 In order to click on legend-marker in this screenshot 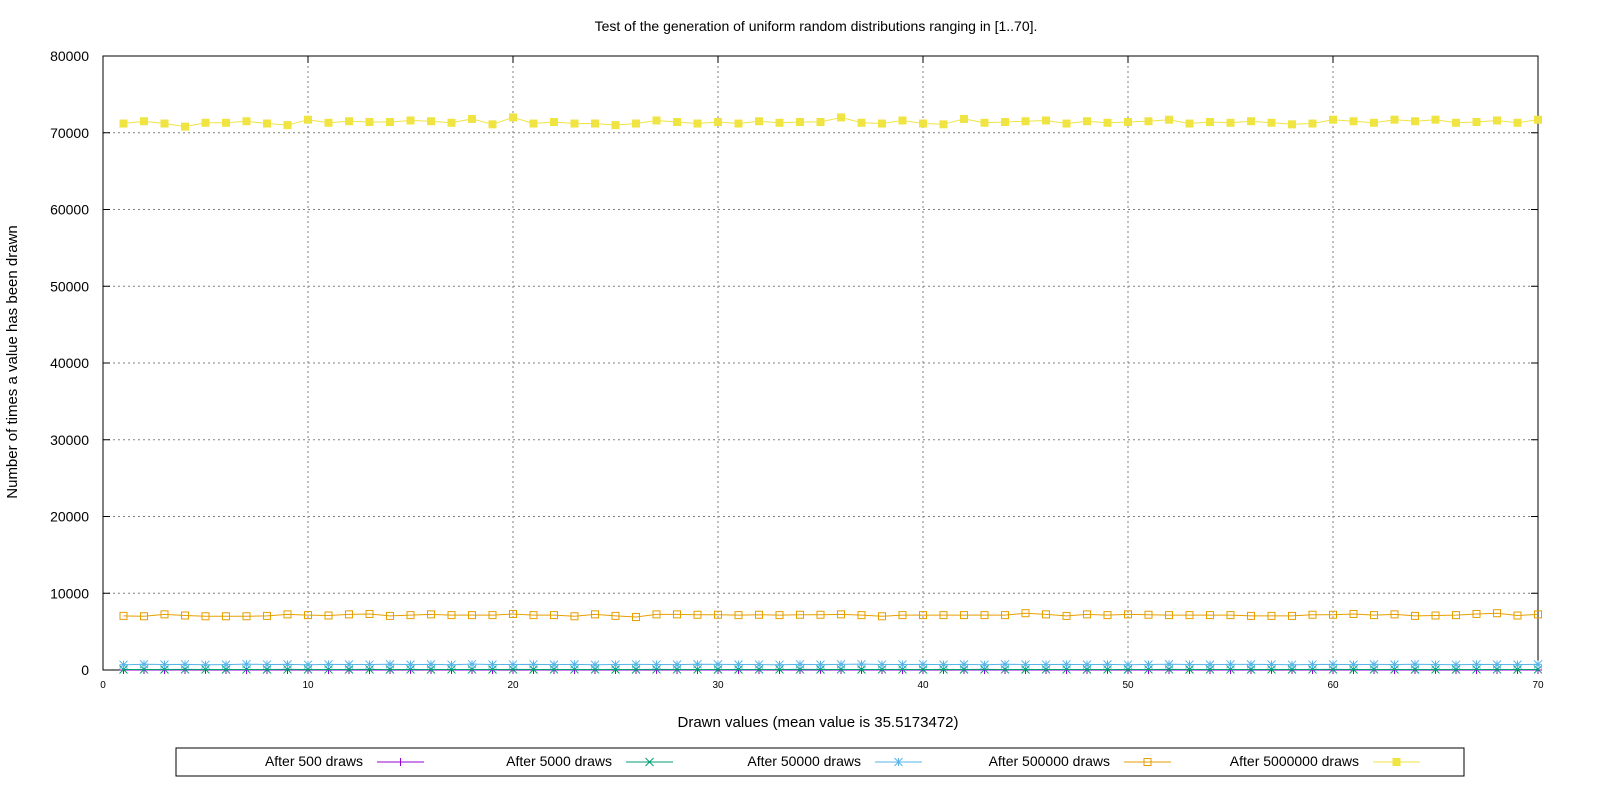, I will do `click(400, 762)`.